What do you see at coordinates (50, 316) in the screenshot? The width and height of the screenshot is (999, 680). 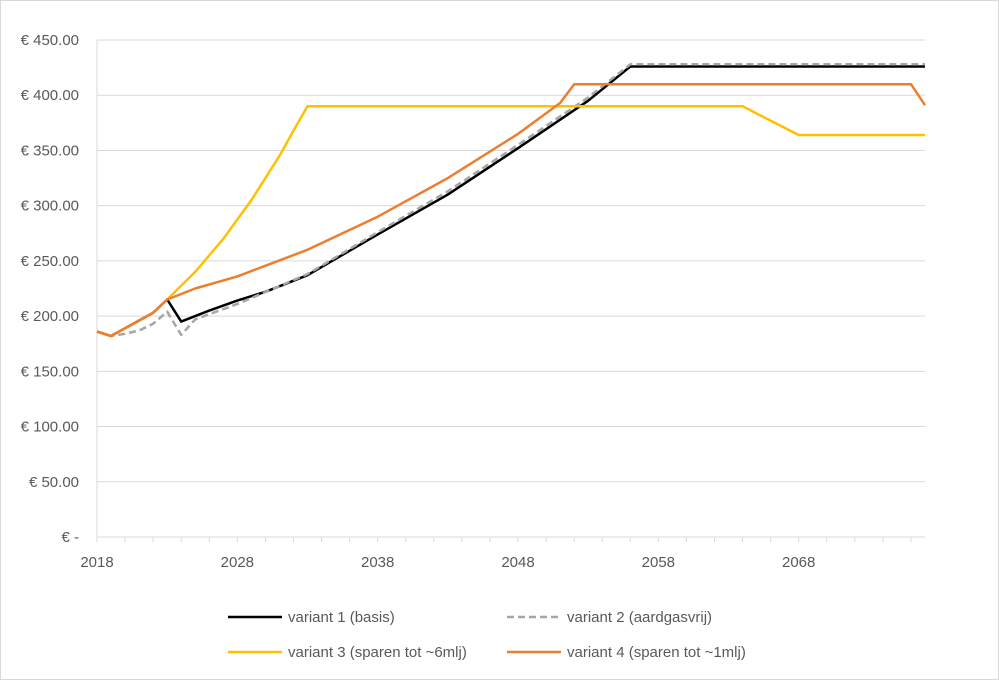 I see `y-tick-label: € 200.00` at bounding box center [50, 316].